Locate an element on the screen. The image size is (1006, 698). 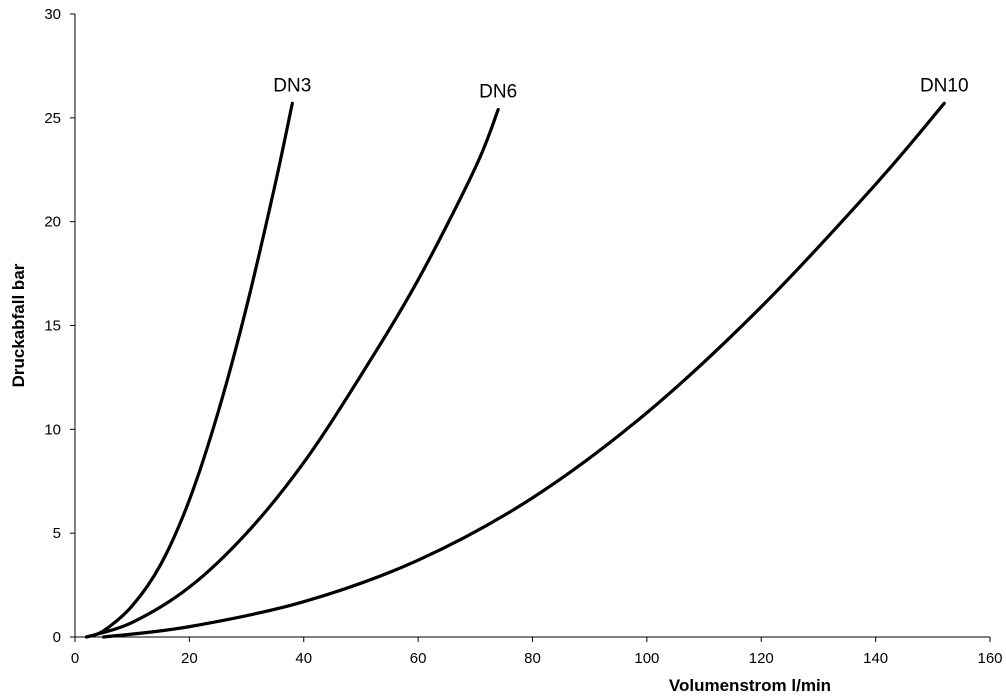
x-tick-label: 100 is located at coordinates (646, 658).